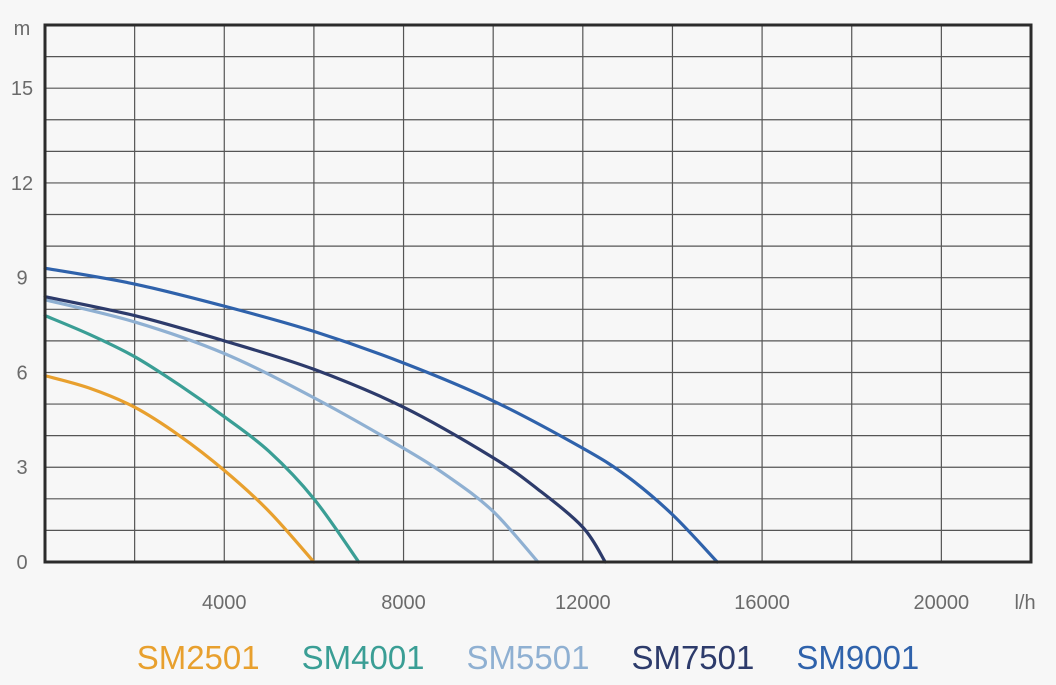  What do you see at coordinates (858, 657) in the screenshot?
I see `legend-item-sm9001: SM9001` at bounding box center [858, 657].